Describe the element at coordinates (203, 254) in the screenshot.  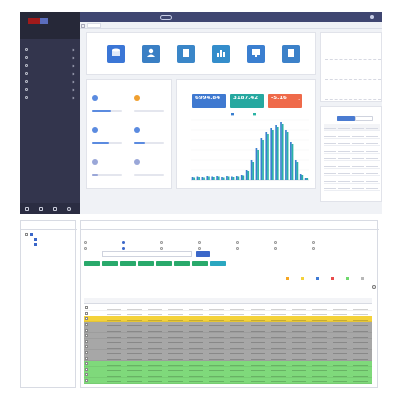
I see `search-button` at that location.